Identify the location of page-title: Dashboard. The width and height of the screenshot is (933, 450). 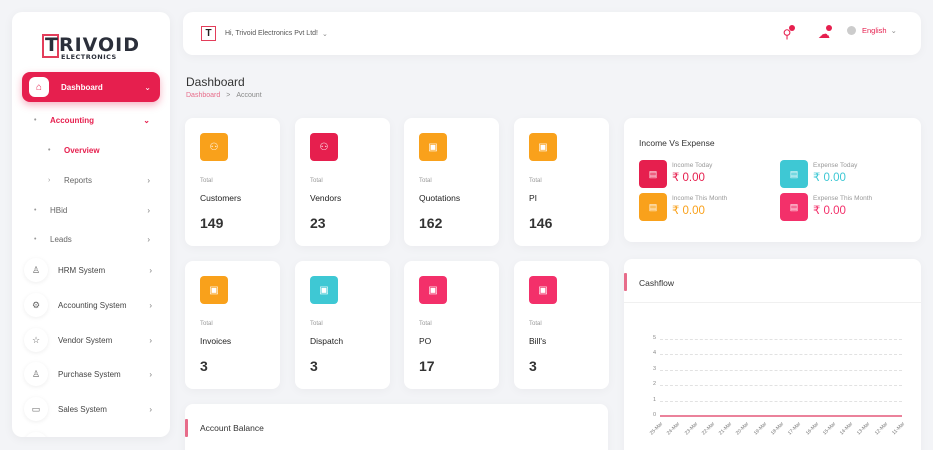
(215, 82).